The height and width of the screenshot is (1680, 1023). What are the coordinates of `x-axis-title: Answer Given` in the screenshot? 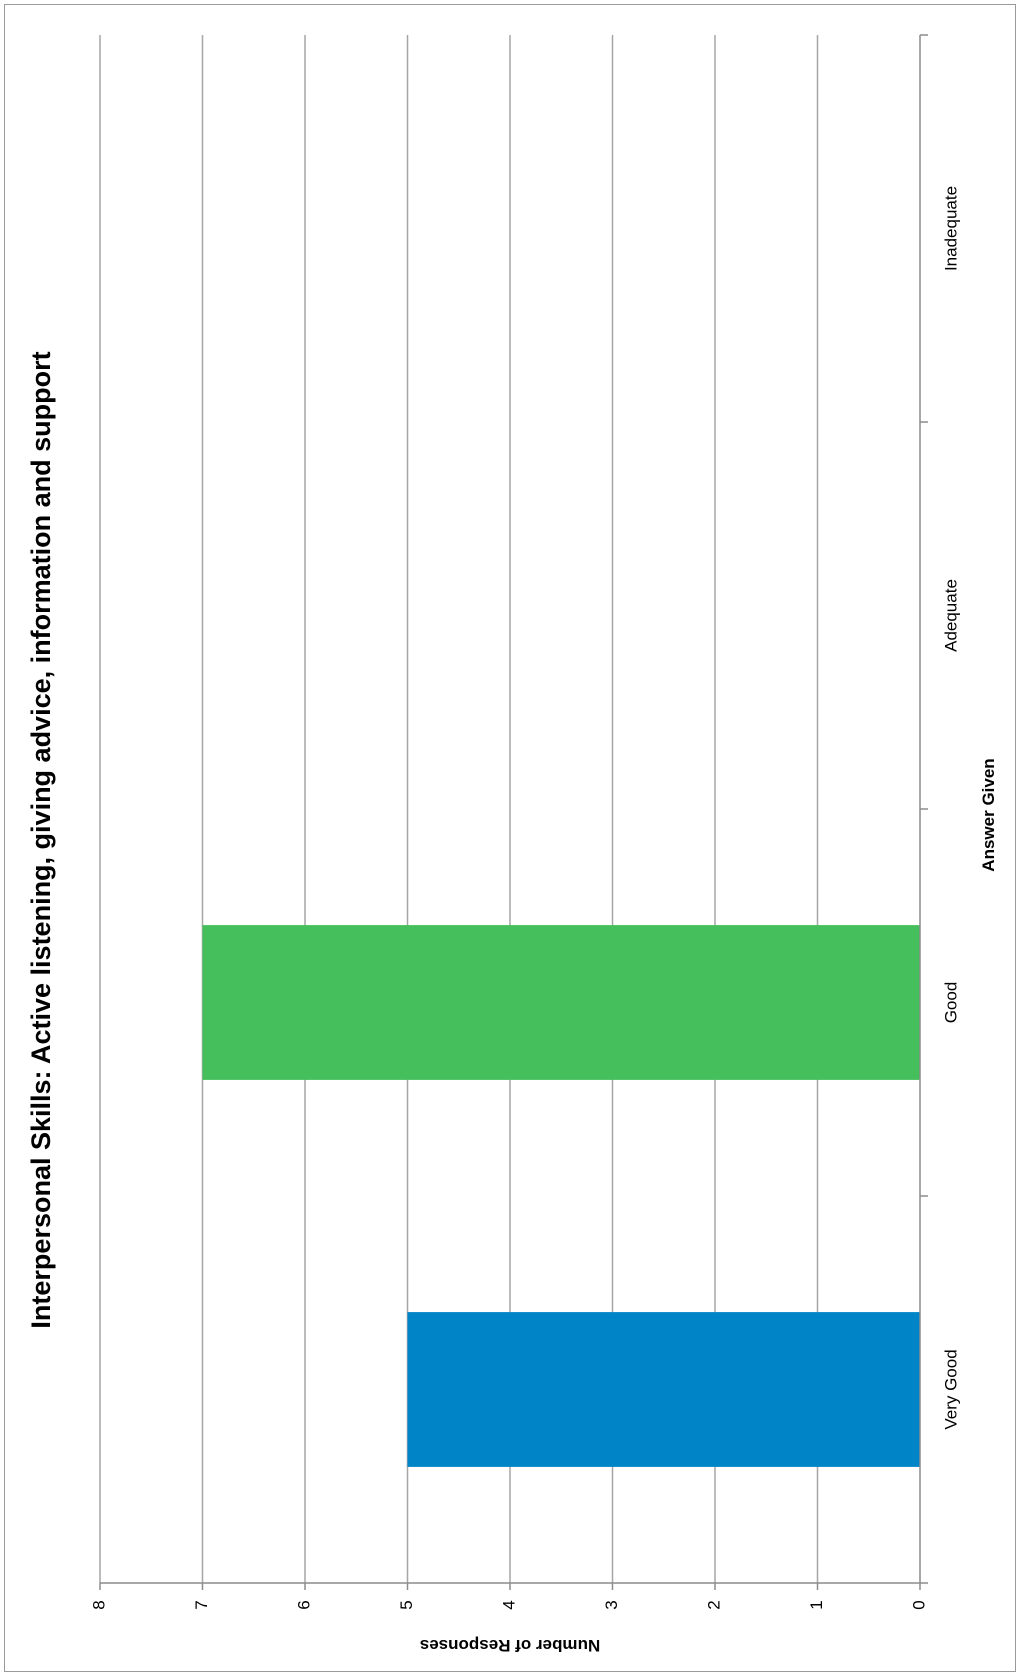 It's located at (988, 814).